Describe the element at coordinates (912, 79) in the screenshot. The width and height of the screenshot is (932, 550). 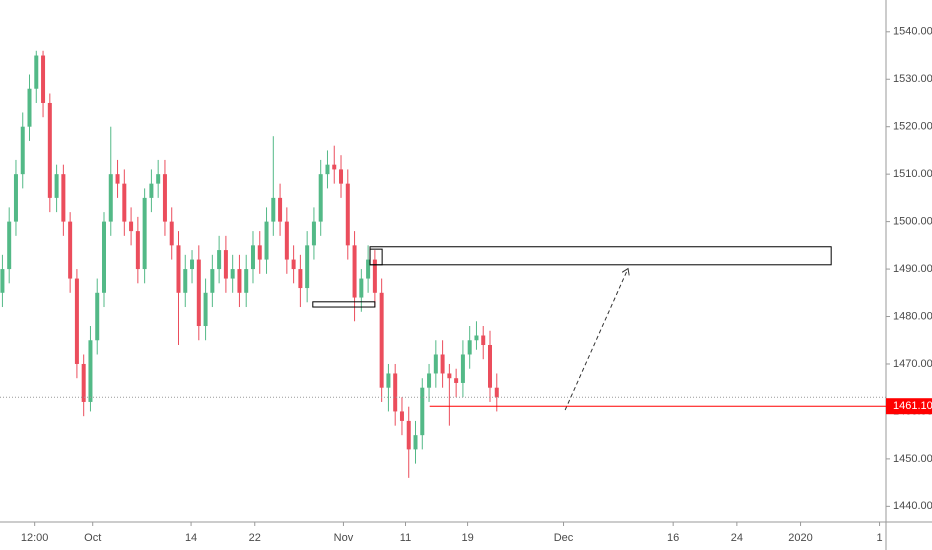
I see `y-tick-label: 1530.00` at that location.